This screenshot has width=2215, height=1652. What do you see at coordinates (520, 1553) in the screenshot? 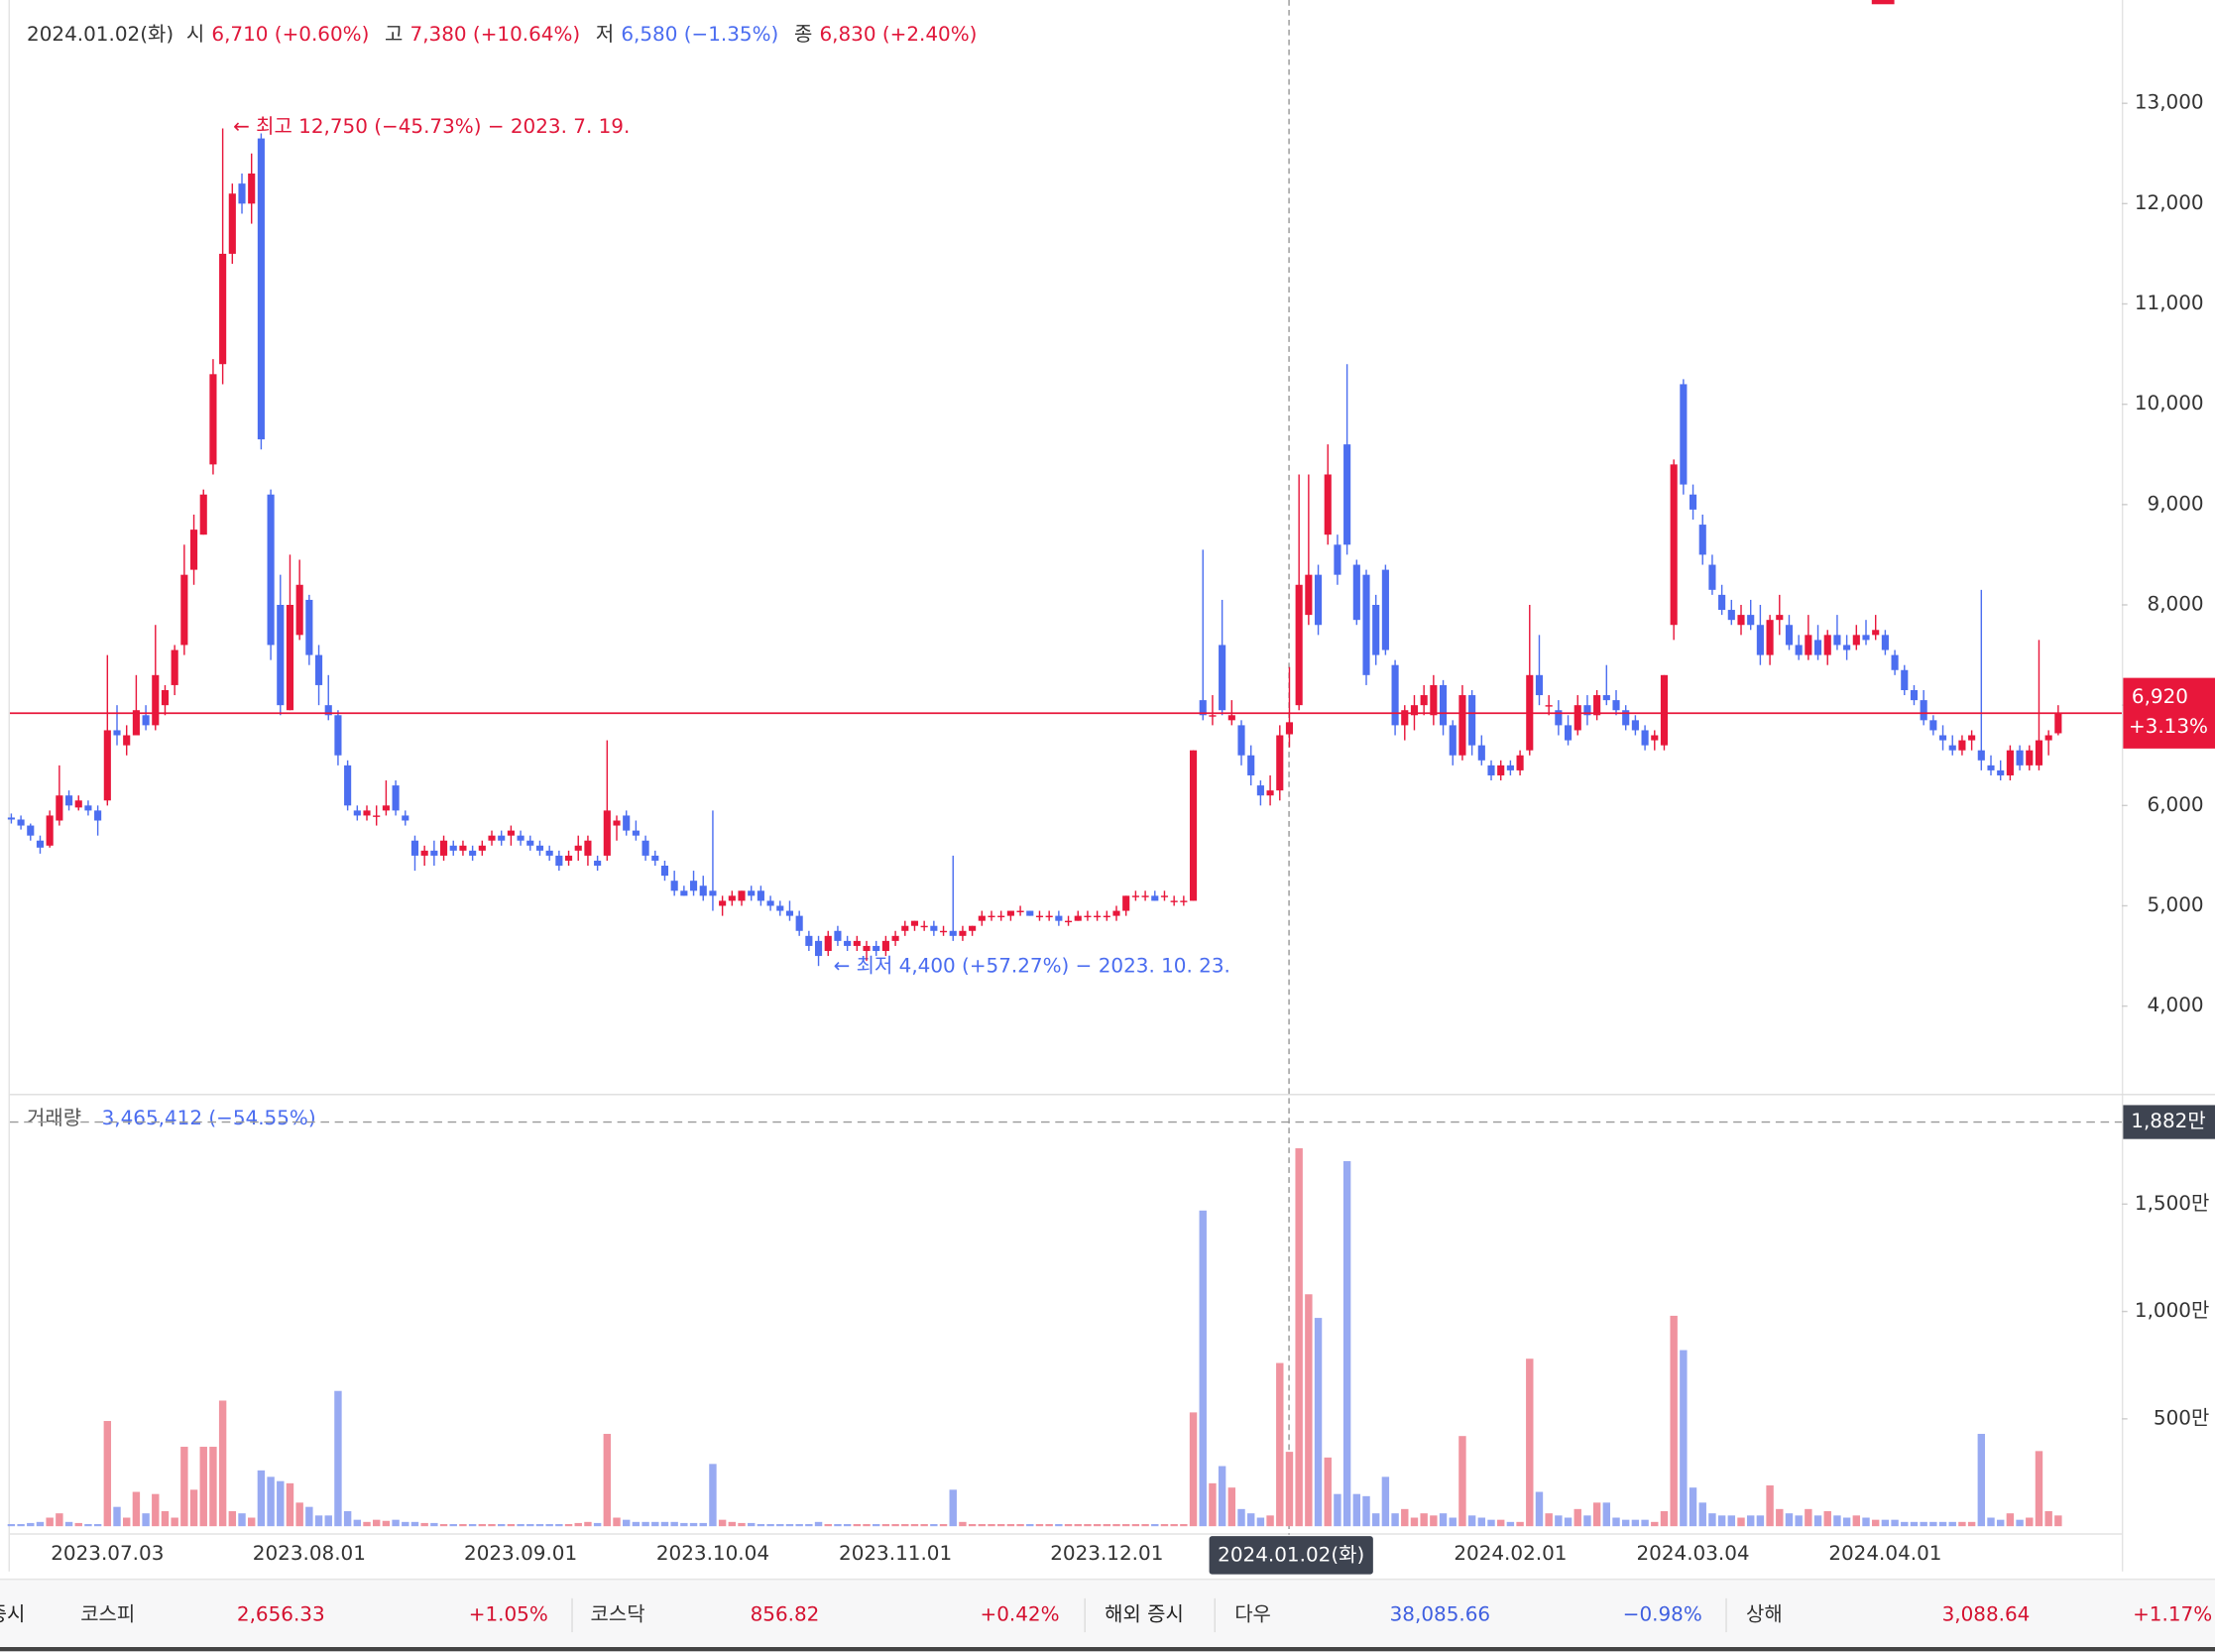
I see `x-tick-label: 2023.09.01` at bounding box center [520, 1553].